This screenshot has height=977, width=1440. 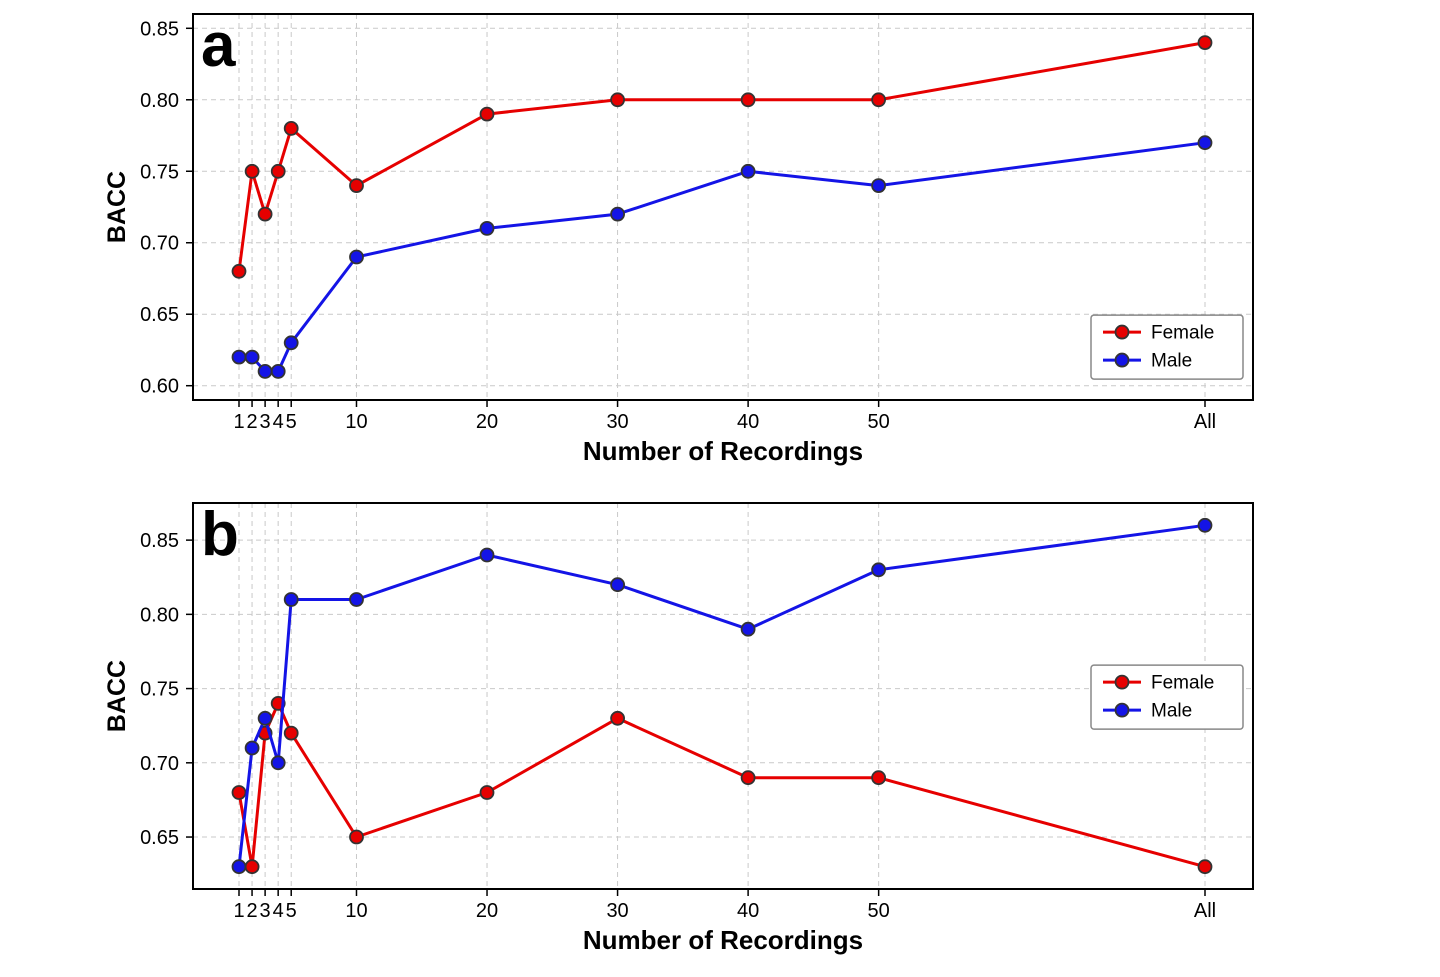 I want to click on panel-label-a: a, so click(x=218, y=45).